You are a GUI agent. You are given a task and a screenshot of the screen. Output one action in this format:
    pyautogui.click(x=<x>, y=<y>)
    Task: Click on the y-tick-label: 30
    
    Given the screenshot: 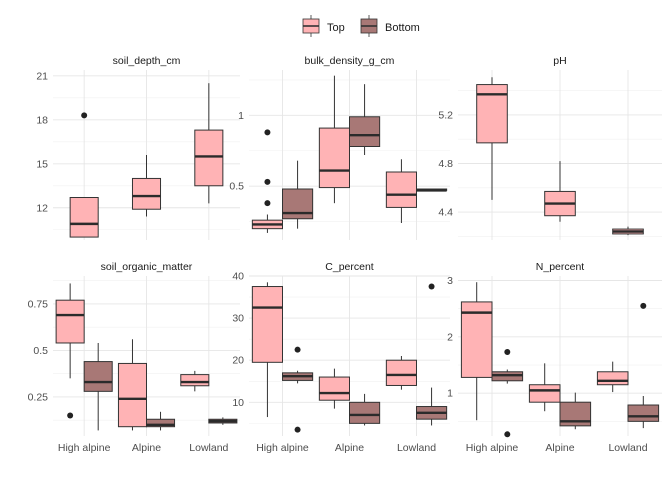 What is the action you would take?
    pyautogui.click(x=238, y=319)
    